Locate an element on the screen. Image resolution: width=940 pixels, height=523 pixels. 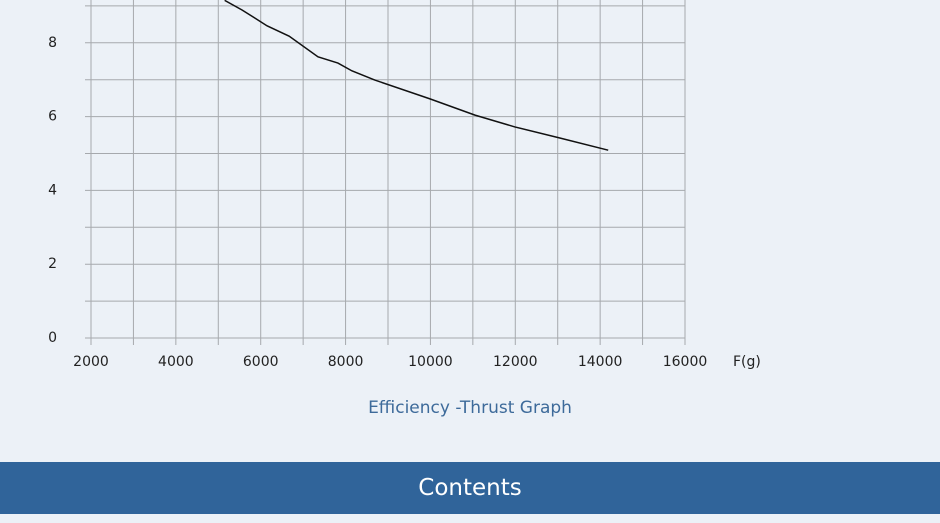
section-header: Contents is located at coordinates (470, 488).